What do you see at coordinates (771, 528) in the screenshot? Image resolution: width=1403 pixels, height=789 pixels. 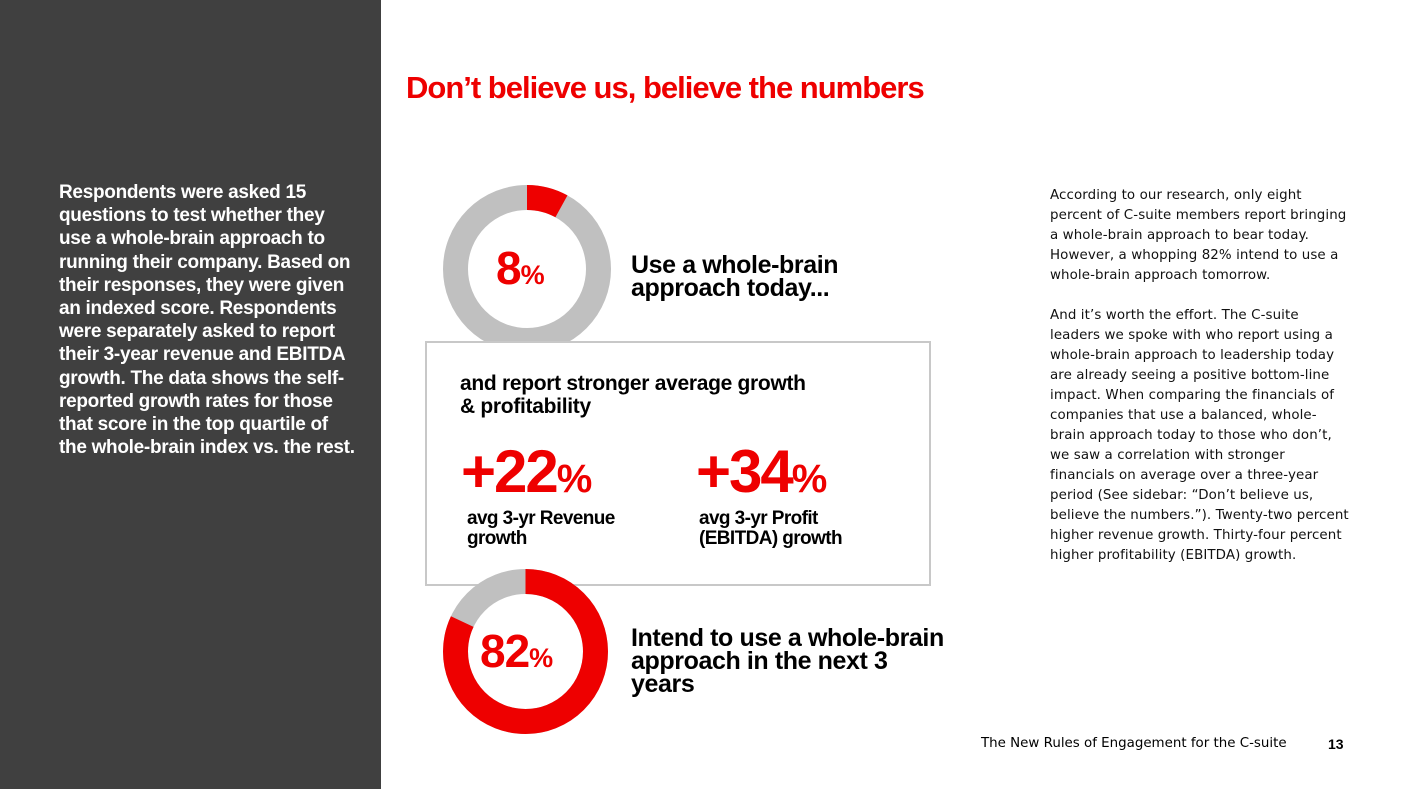 I see `profit-growth-label: avg 3-yr Profit (EBITDA) growth` at bounding box center [771, 528].